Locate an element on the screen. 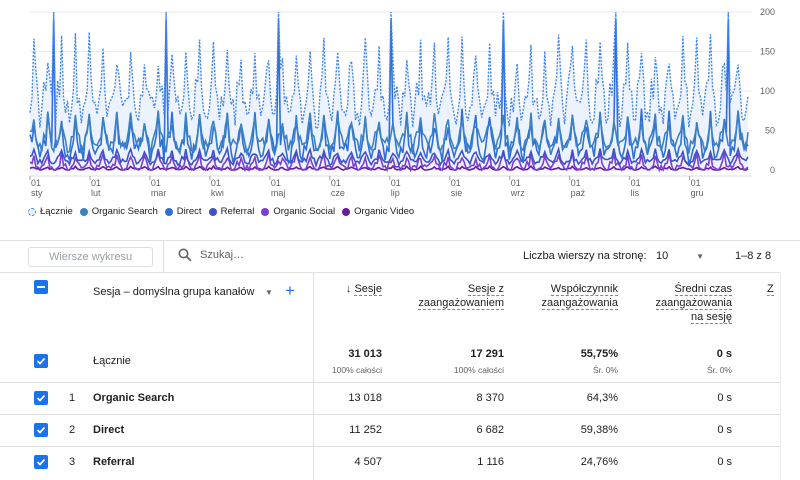 Image resolution: width=800 pixels, height=480 pixels. header-line: zaangażowania is located at coordinates (579, 303).